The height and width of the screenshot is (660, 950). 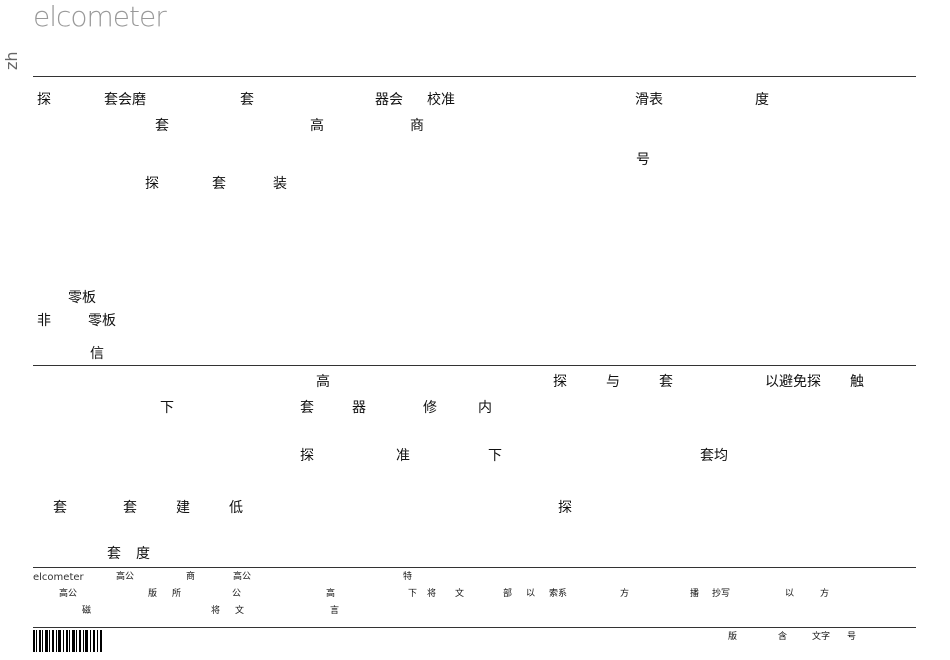 What do you see at coordinates (125, 100) in the screenshot?
I see `body-text: 套会磨` at bounding box center [125, 100].